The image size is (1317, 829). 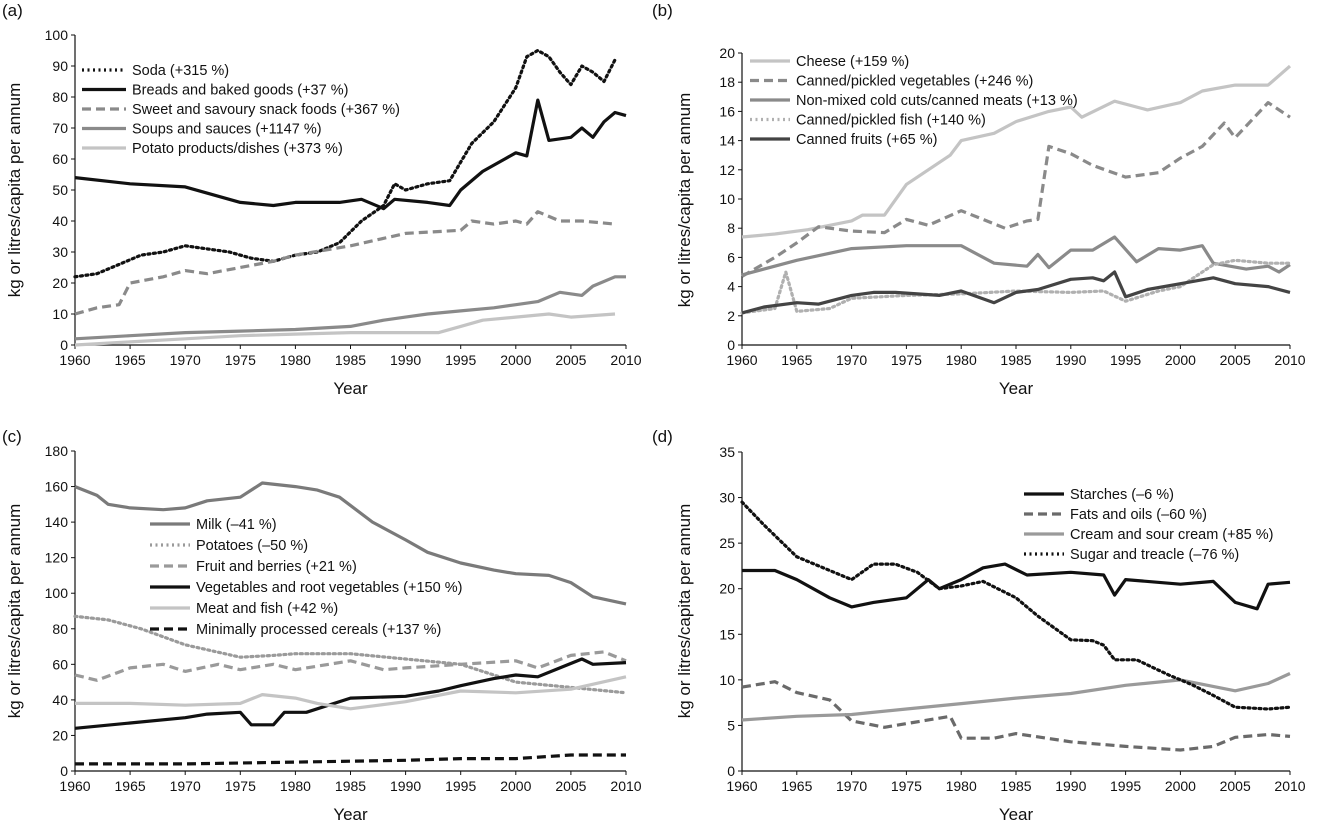 What do you see at coordinates (937, 101) in the screenshot?
I see `legend-entry: Non-mixed cold cuts/canned meats (+13 %)` at bounding box center [937, 101].